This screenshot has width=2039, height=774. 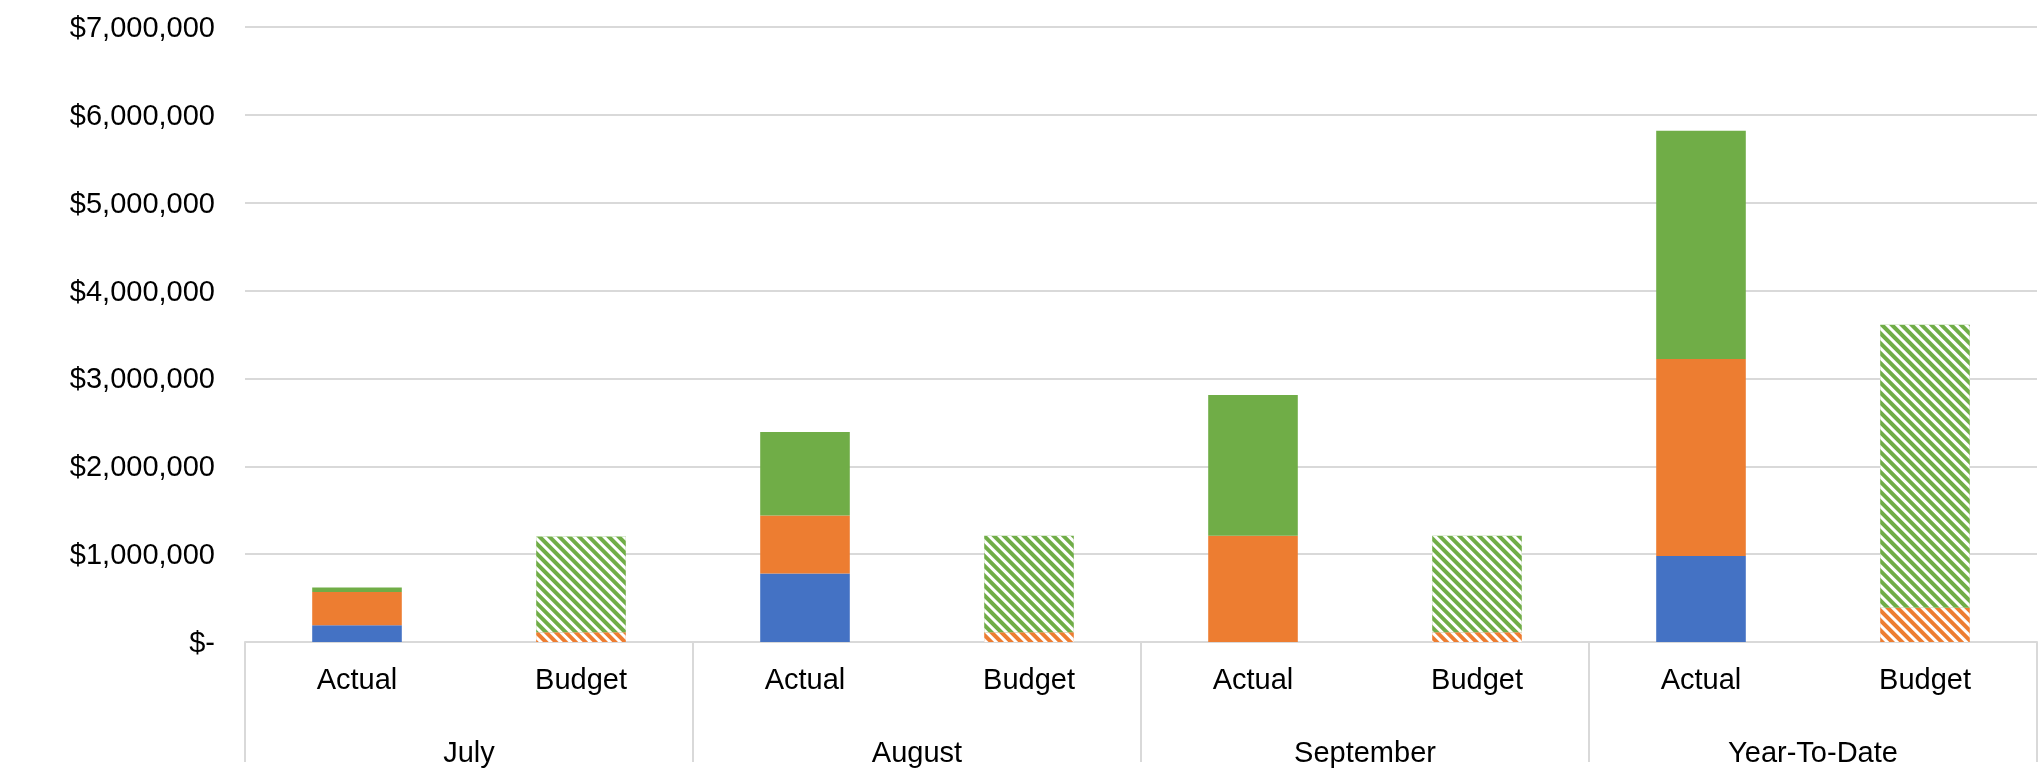 I want to click on y-tick-label: $7,000,000, so click(x=142, y=27).